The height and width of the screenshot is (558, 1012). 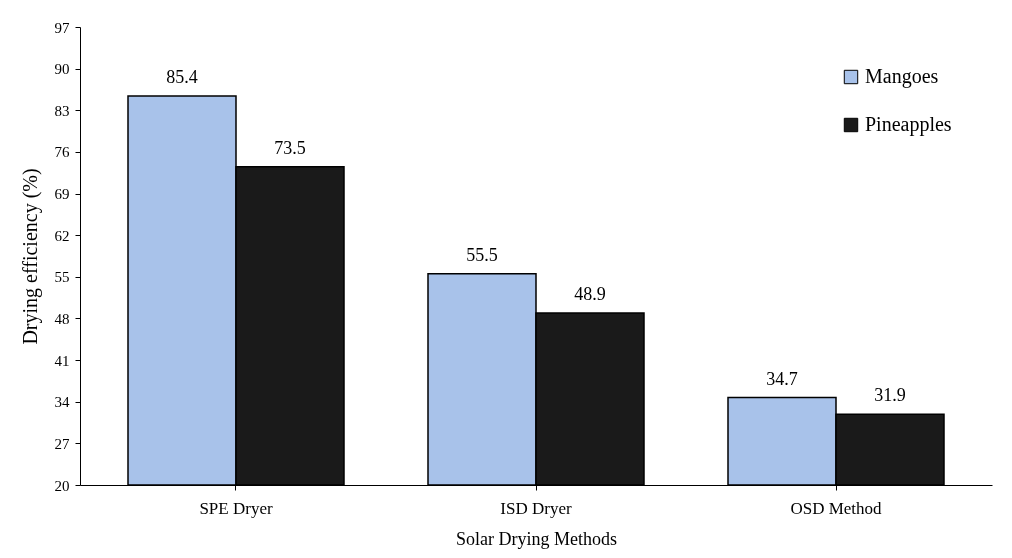 What do you see at coordinates (62, 194) in the screenshot?
I see `y-tick-label: 69` at bounding box center [62, 194].